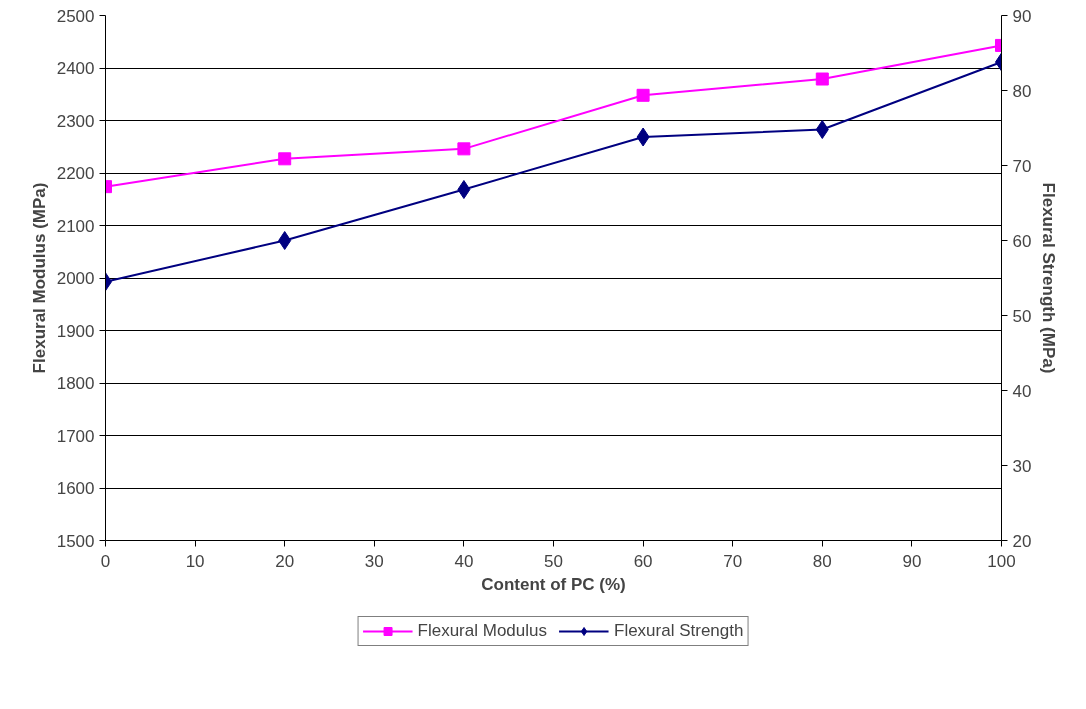 Image resolution: width=1086 pixels, height=709 pixels. Describe the element at coordinates (1022, 16) in the screenshot. I see `y2-tick-label: 90` at that location.